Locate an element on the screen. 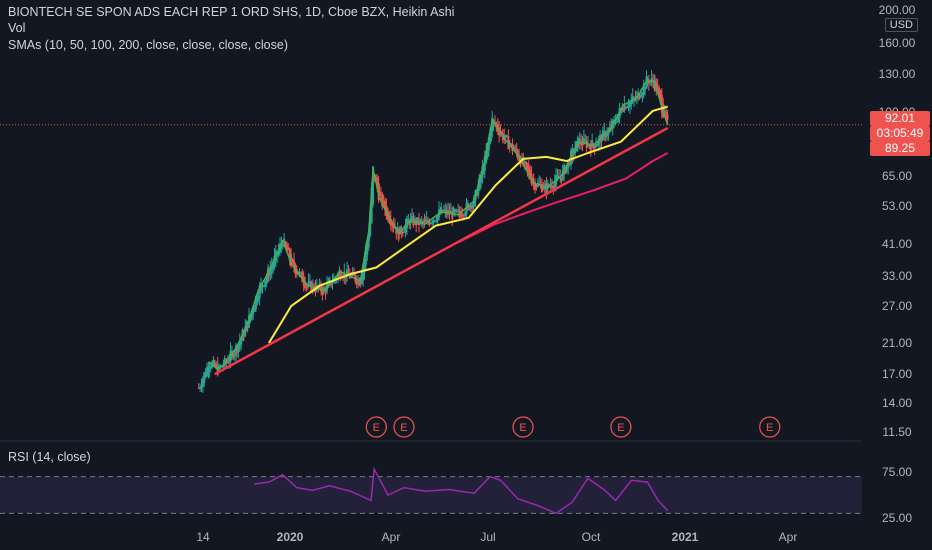 The width and height of the screenshot is (932, 550). price-tick-label: 27.00 is located at coordinates (897, 305).